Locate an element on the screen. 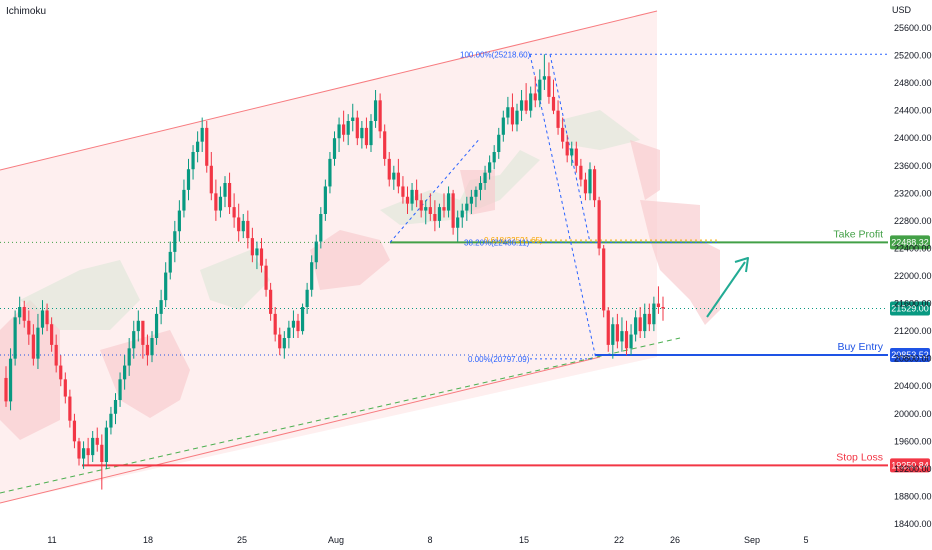 The image size is (932, 550). last-price-label: 21529.00 is located at coordinates (910, 308).